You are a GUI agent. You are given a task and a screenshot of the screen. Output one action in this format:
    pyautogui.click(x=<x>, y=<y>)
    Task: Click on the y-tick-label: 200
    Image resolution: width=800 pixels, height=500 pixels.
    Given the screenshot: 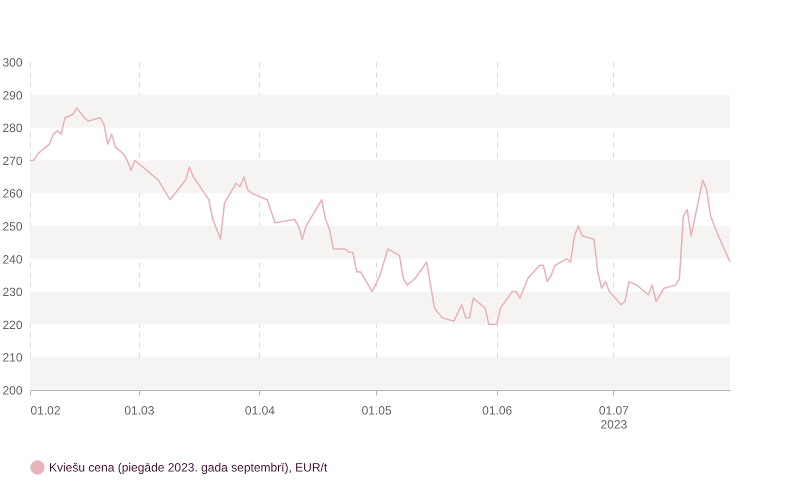 What is the action you would take?
    pyautogui.click(x=12, y=391)
    